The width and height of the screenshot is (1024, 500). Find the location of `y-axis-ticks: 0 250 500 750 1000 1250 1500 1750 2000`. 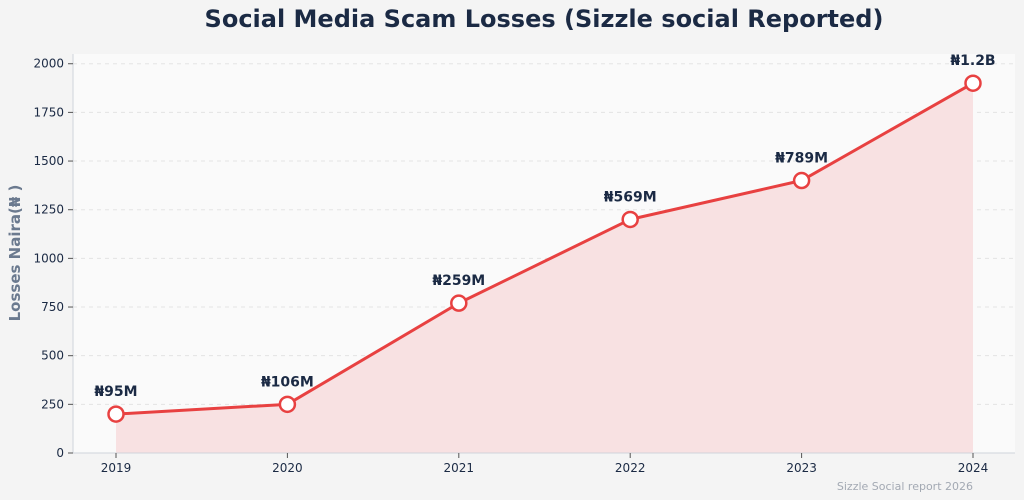

y-axis-ticks: 0 250 500 750 1000 1250 1500 1750 2000 is located at coordinates (53, 258).